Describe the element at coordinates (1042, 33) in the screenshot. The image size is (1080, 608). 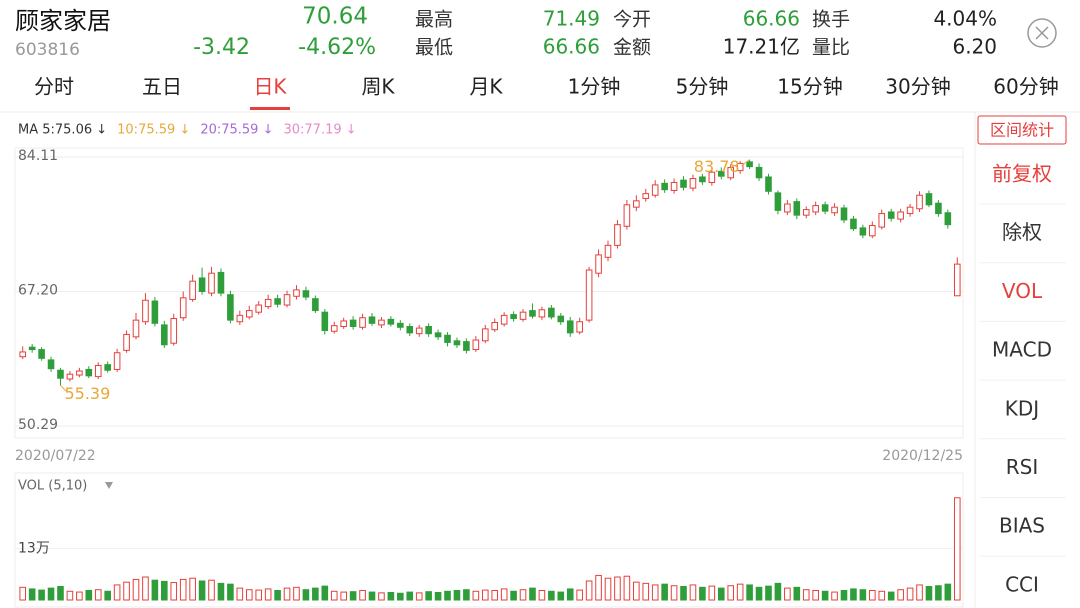
I see `close-button` at that location.